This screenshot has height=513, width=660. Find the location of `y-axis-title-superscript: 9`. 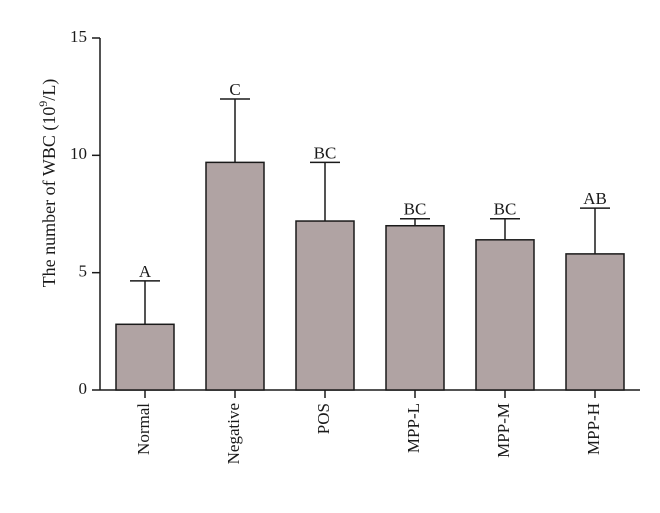

y-axis-title-superscript: 9 is located at coordinates (43, 104).